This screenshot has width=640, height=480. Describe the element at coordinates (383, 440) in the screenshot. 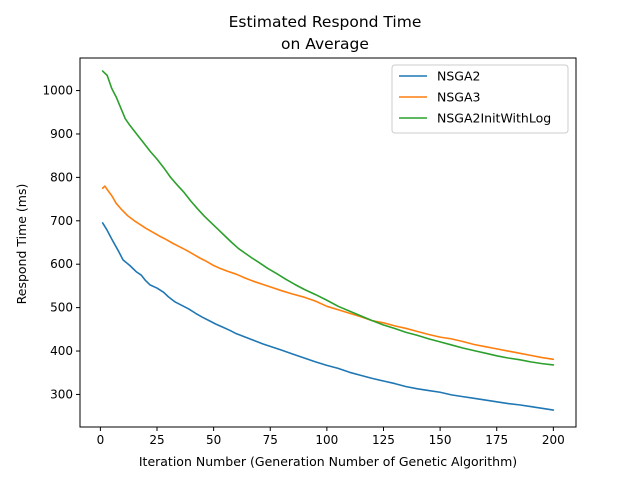

I see `x-tick-label: 125` at that location.